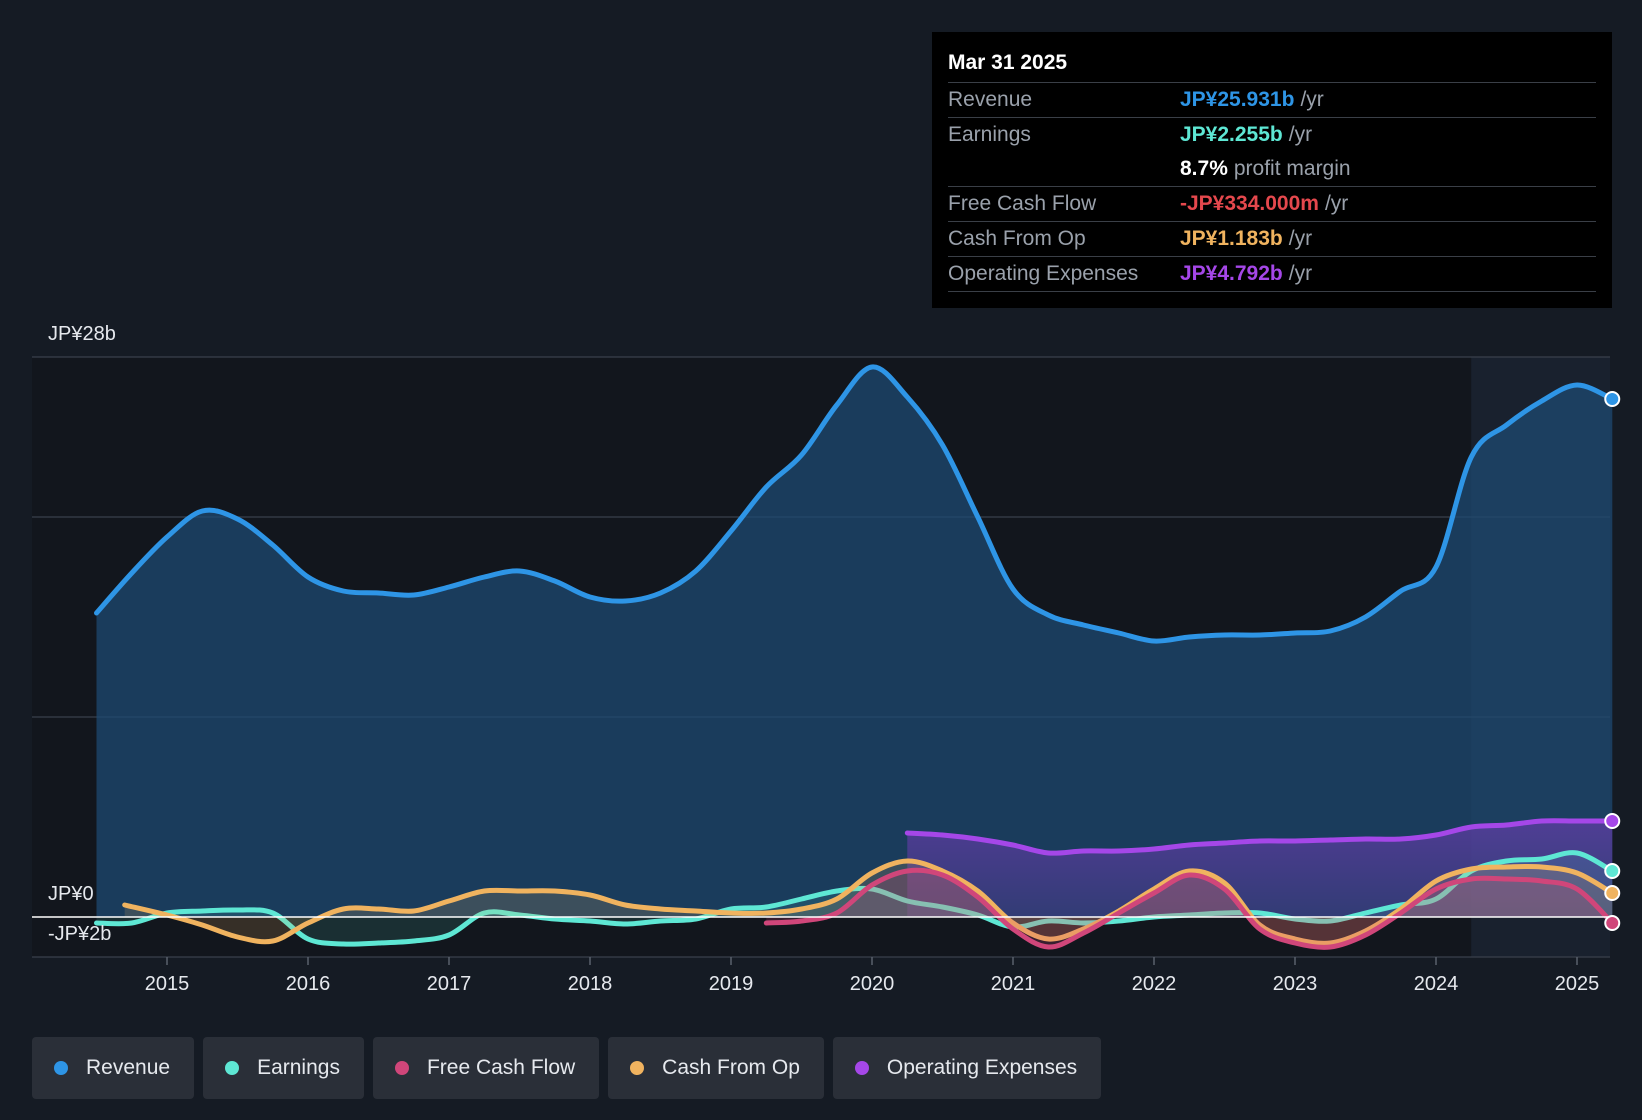  What do you see at coordinates (1249, 203) in the screenshot?
I see `tooltip-value: -JP¥334.000m` at bounding box center [1249, 203].